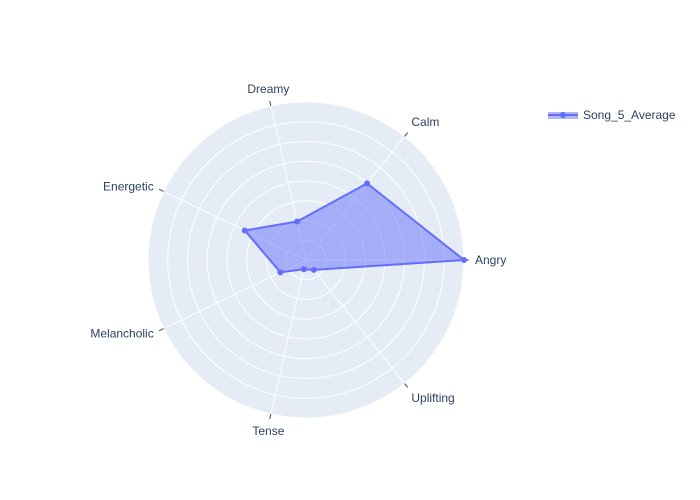  What do you see at coordinates (303, 269) in the screenshot?
I see `data-point-tense` at bounding box center [303, 269].